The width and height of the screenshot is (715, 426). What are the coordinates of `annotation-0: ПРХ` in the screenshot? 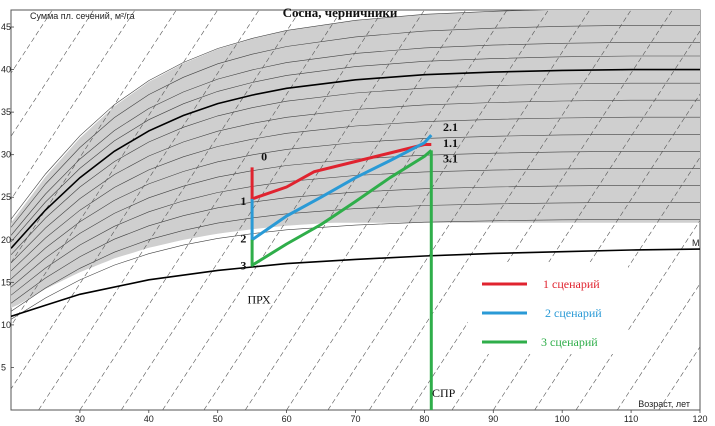 It's located at (258, 300).